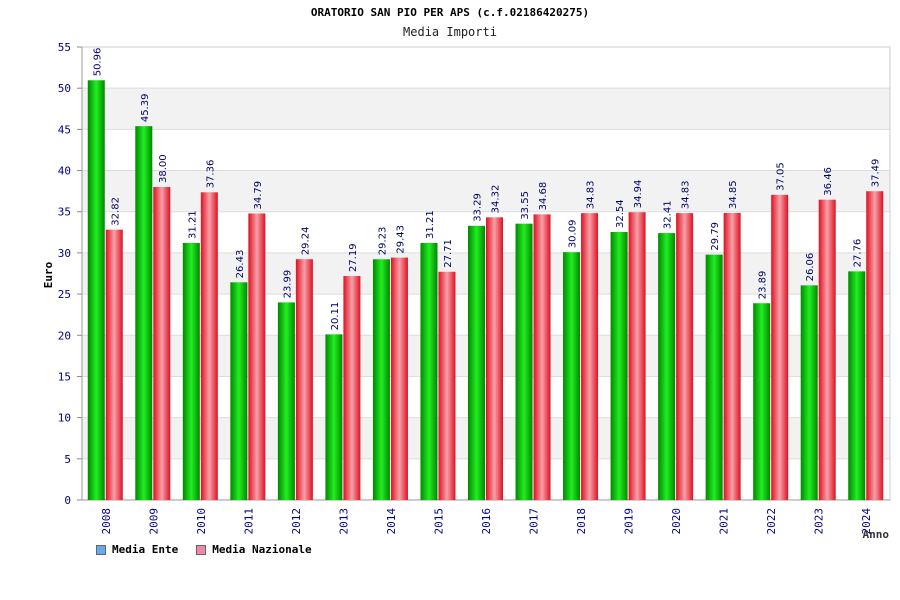 This screenshot has width=900, height=600. Describe the element at coordinates (828, 181) in the screenshot. I see `data-label: 36.46` at that location.